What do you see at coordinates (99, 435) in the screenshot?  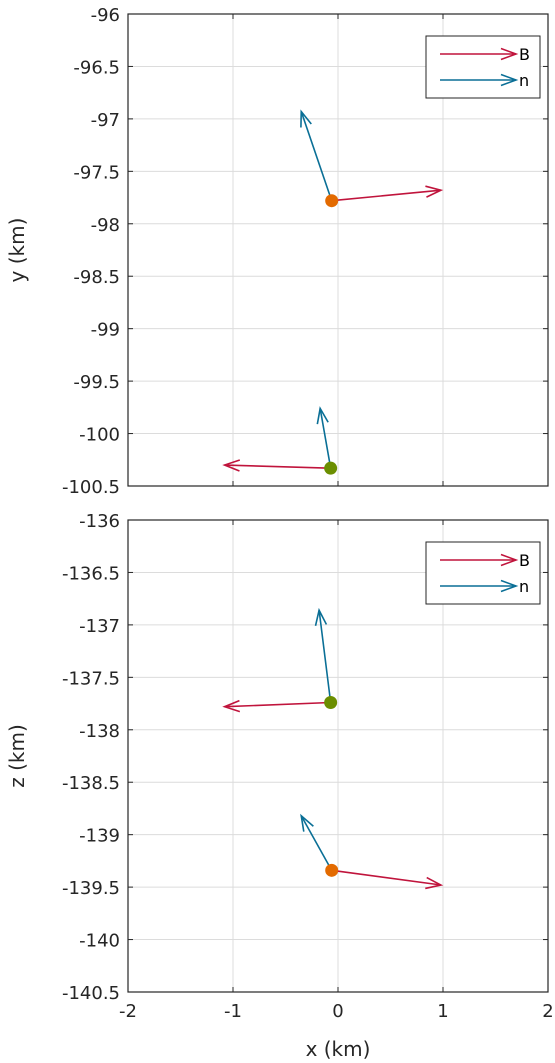 I see `y-tick-label: -100` at bounding box center [99, 435].